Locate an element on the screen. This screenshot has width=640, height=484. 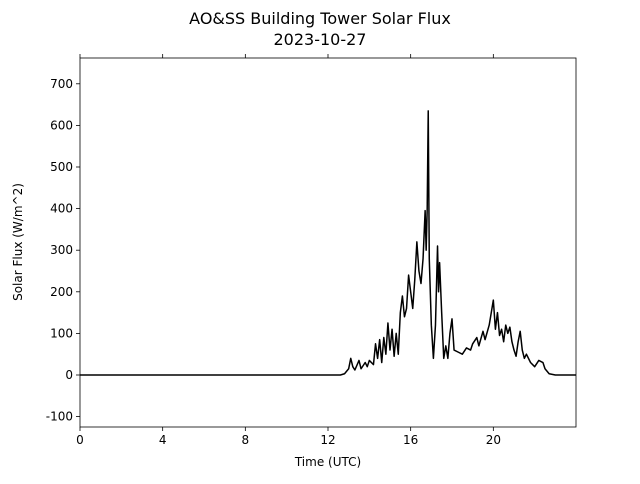
x-tick-label: 20 is located at coordinates (493, 440).